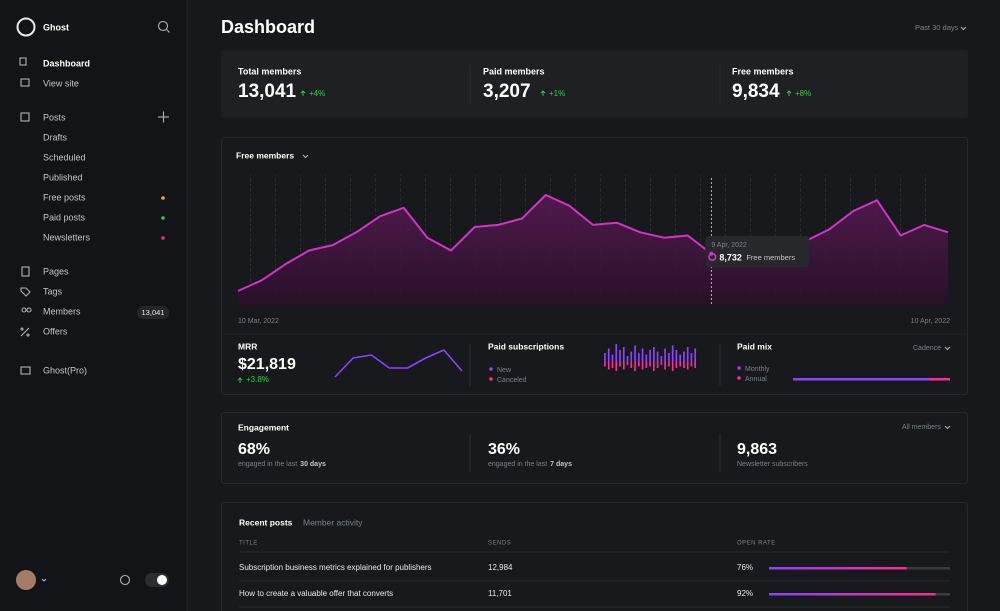  What do you see at coordinates (711, 253) in the screenshot?
I see `hover-point` at bounding box center [711, 253].